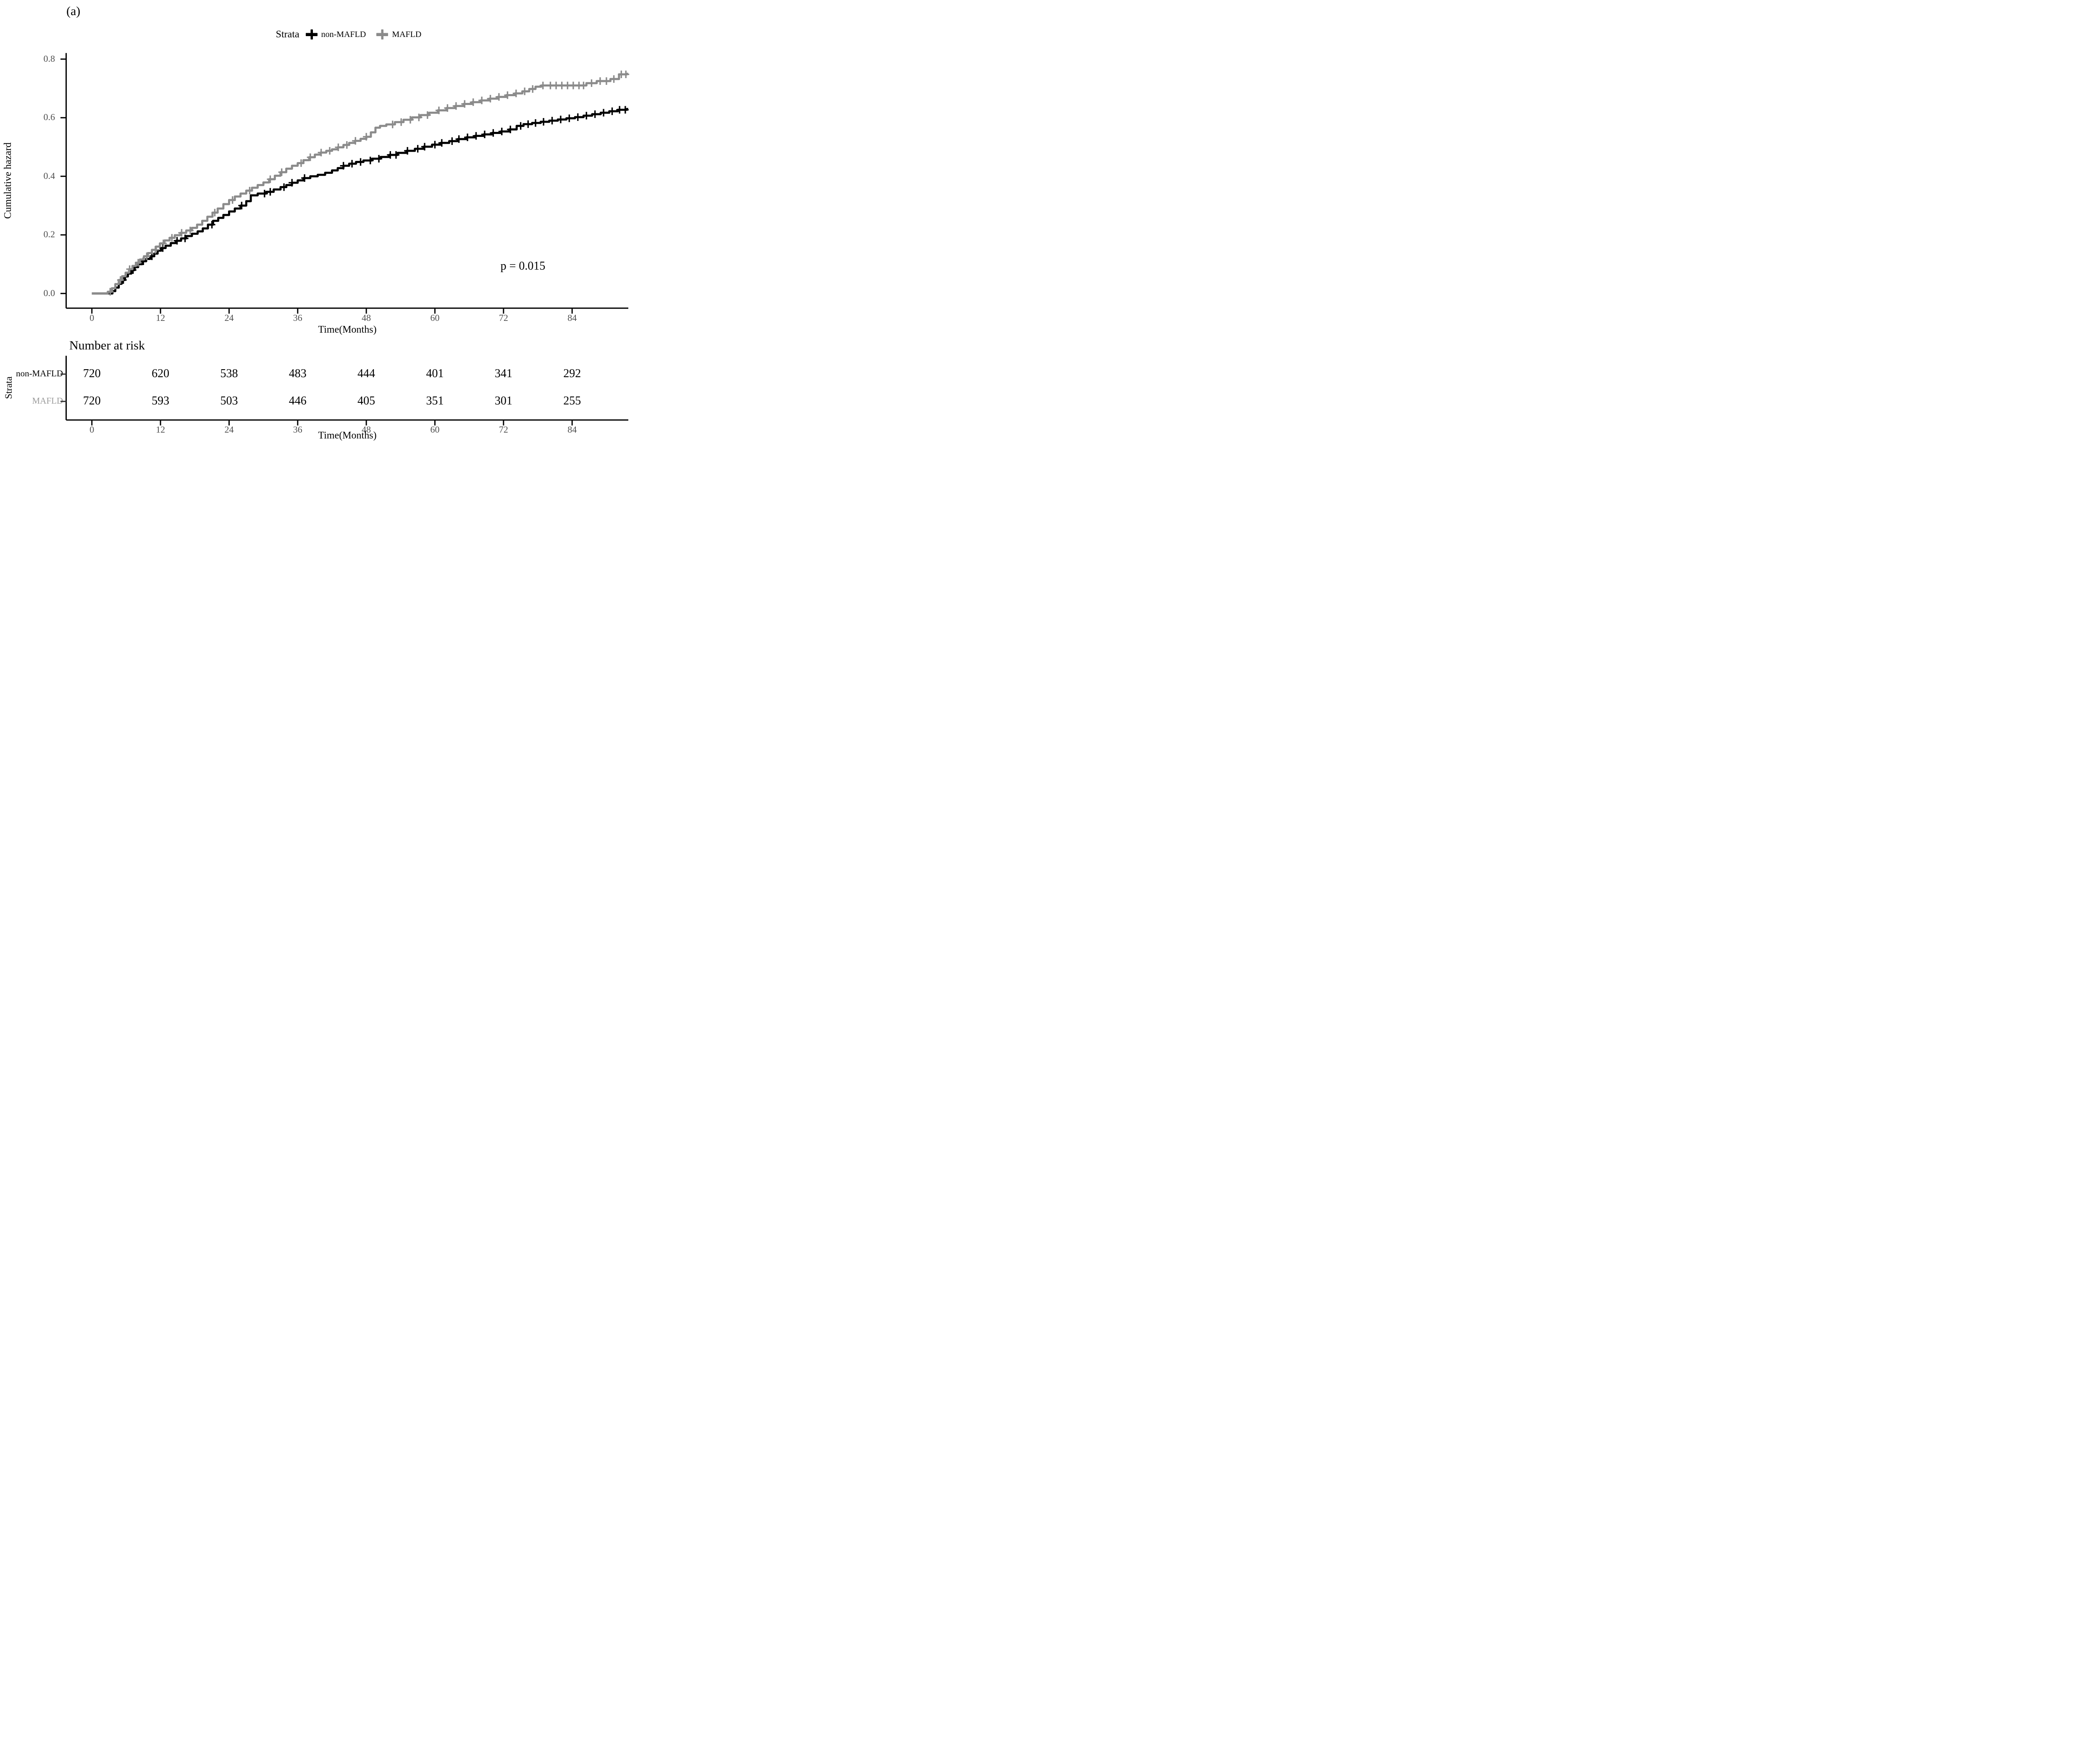  What do you see at coordinates (229, 400) in the screenshot?
I see `risk-number: 503` at bounding box center [229, 400].